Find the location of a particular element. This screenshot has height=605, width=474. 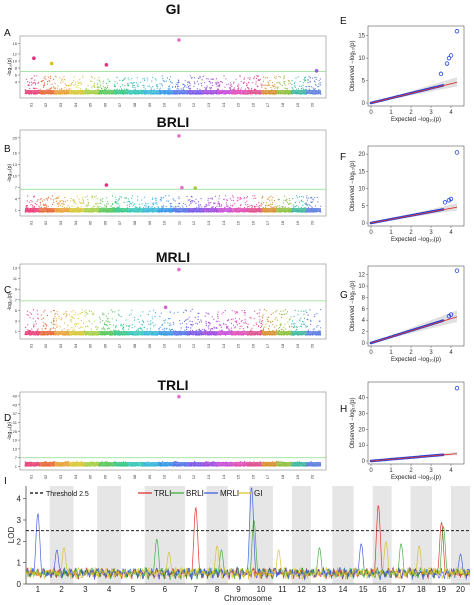

y-tick-label: 6 is located at coordinates (364, 310).